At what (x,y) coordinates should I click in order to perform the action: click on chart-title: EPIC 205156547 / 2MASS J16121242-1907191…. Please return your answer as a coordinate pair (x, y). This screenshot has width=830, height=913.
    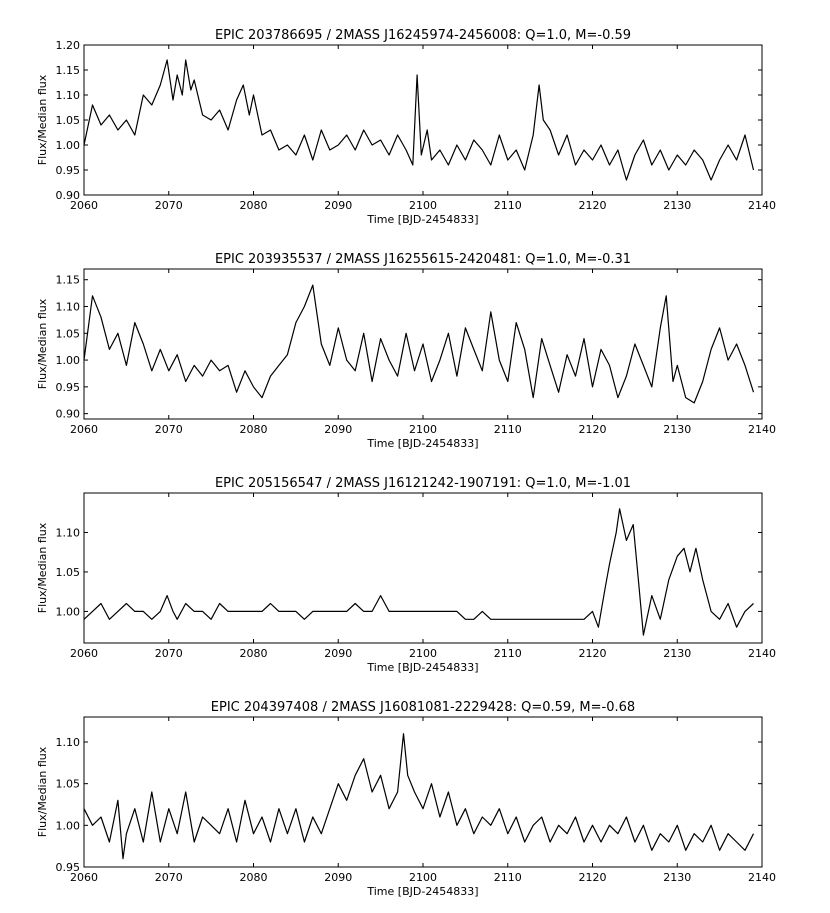
    Looking at the image, I should click on (423, 483).